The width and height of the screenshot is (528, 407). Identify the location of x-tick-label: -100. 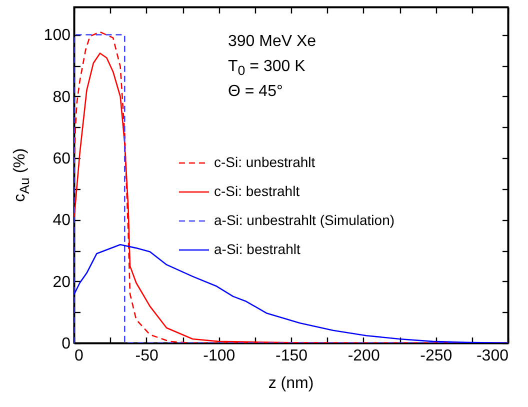
(219, 356).